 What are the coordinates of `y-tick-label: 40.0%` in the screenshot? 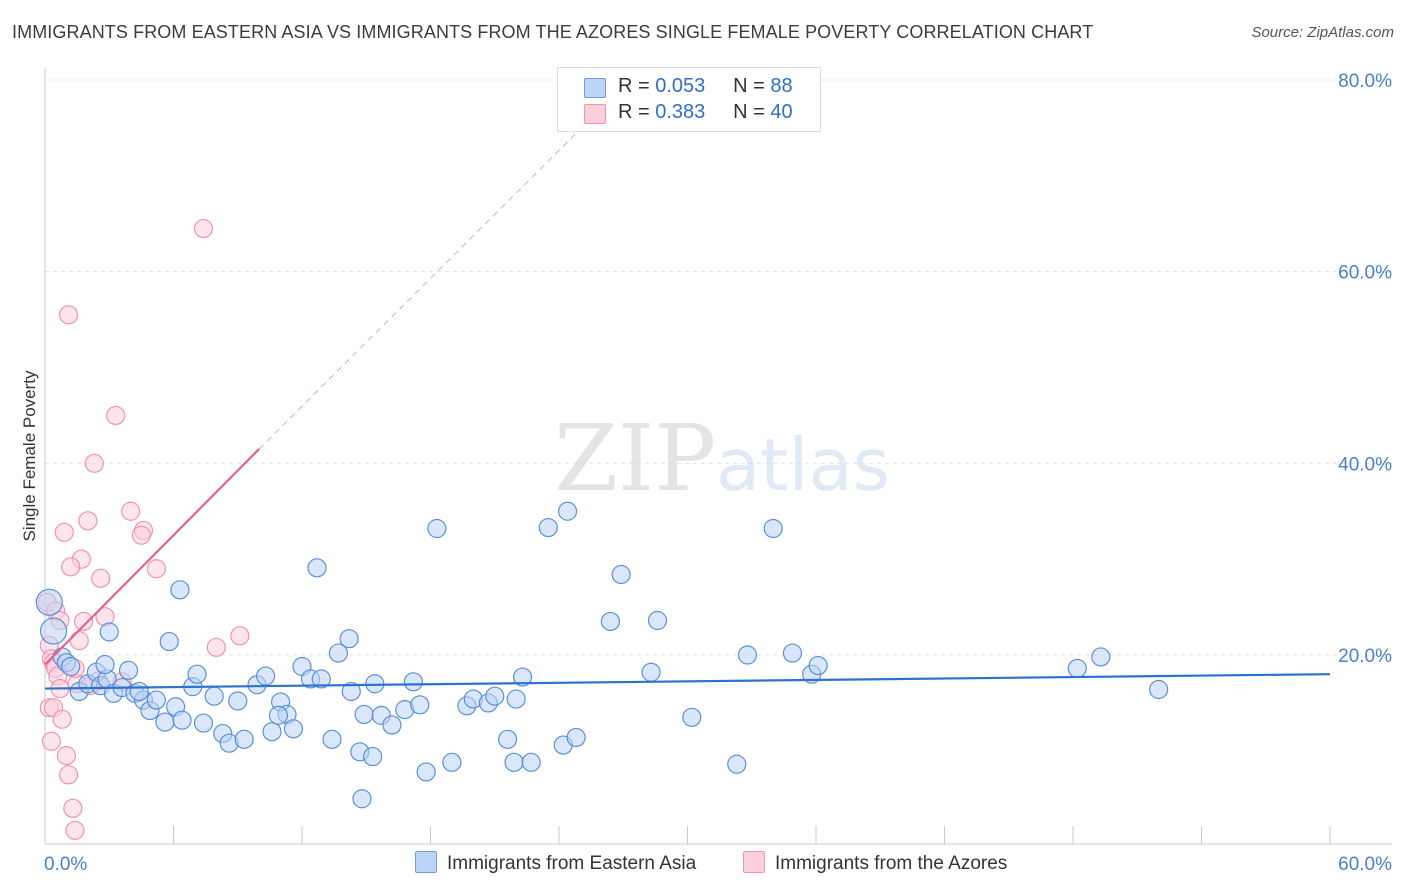 It's located at (1365, 464).